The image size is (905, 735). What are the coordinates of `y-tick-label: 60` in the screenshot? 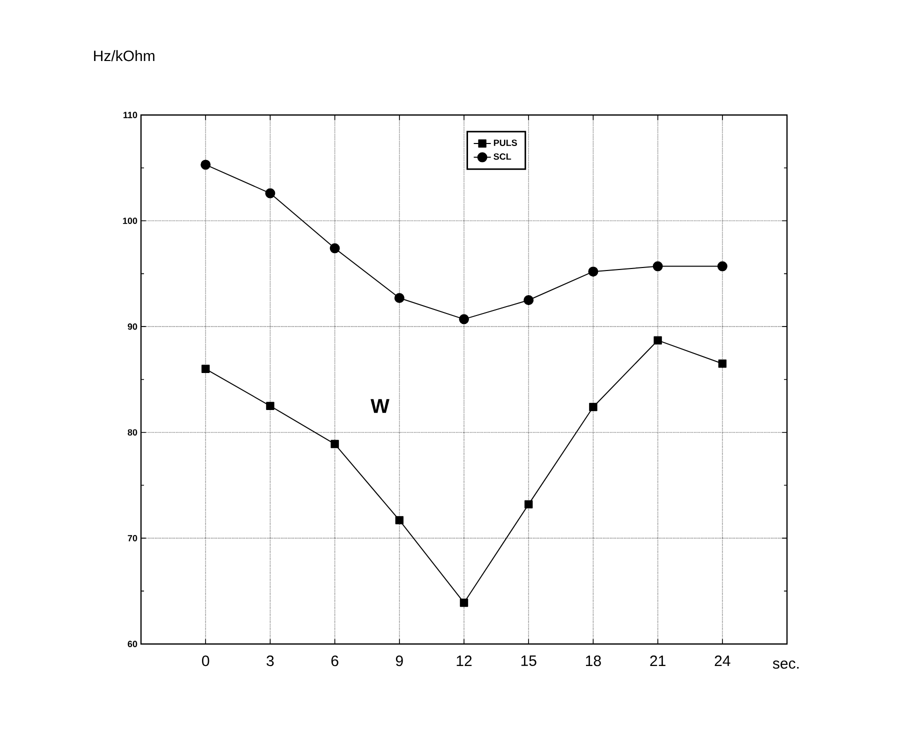 It's located at (133, 644).